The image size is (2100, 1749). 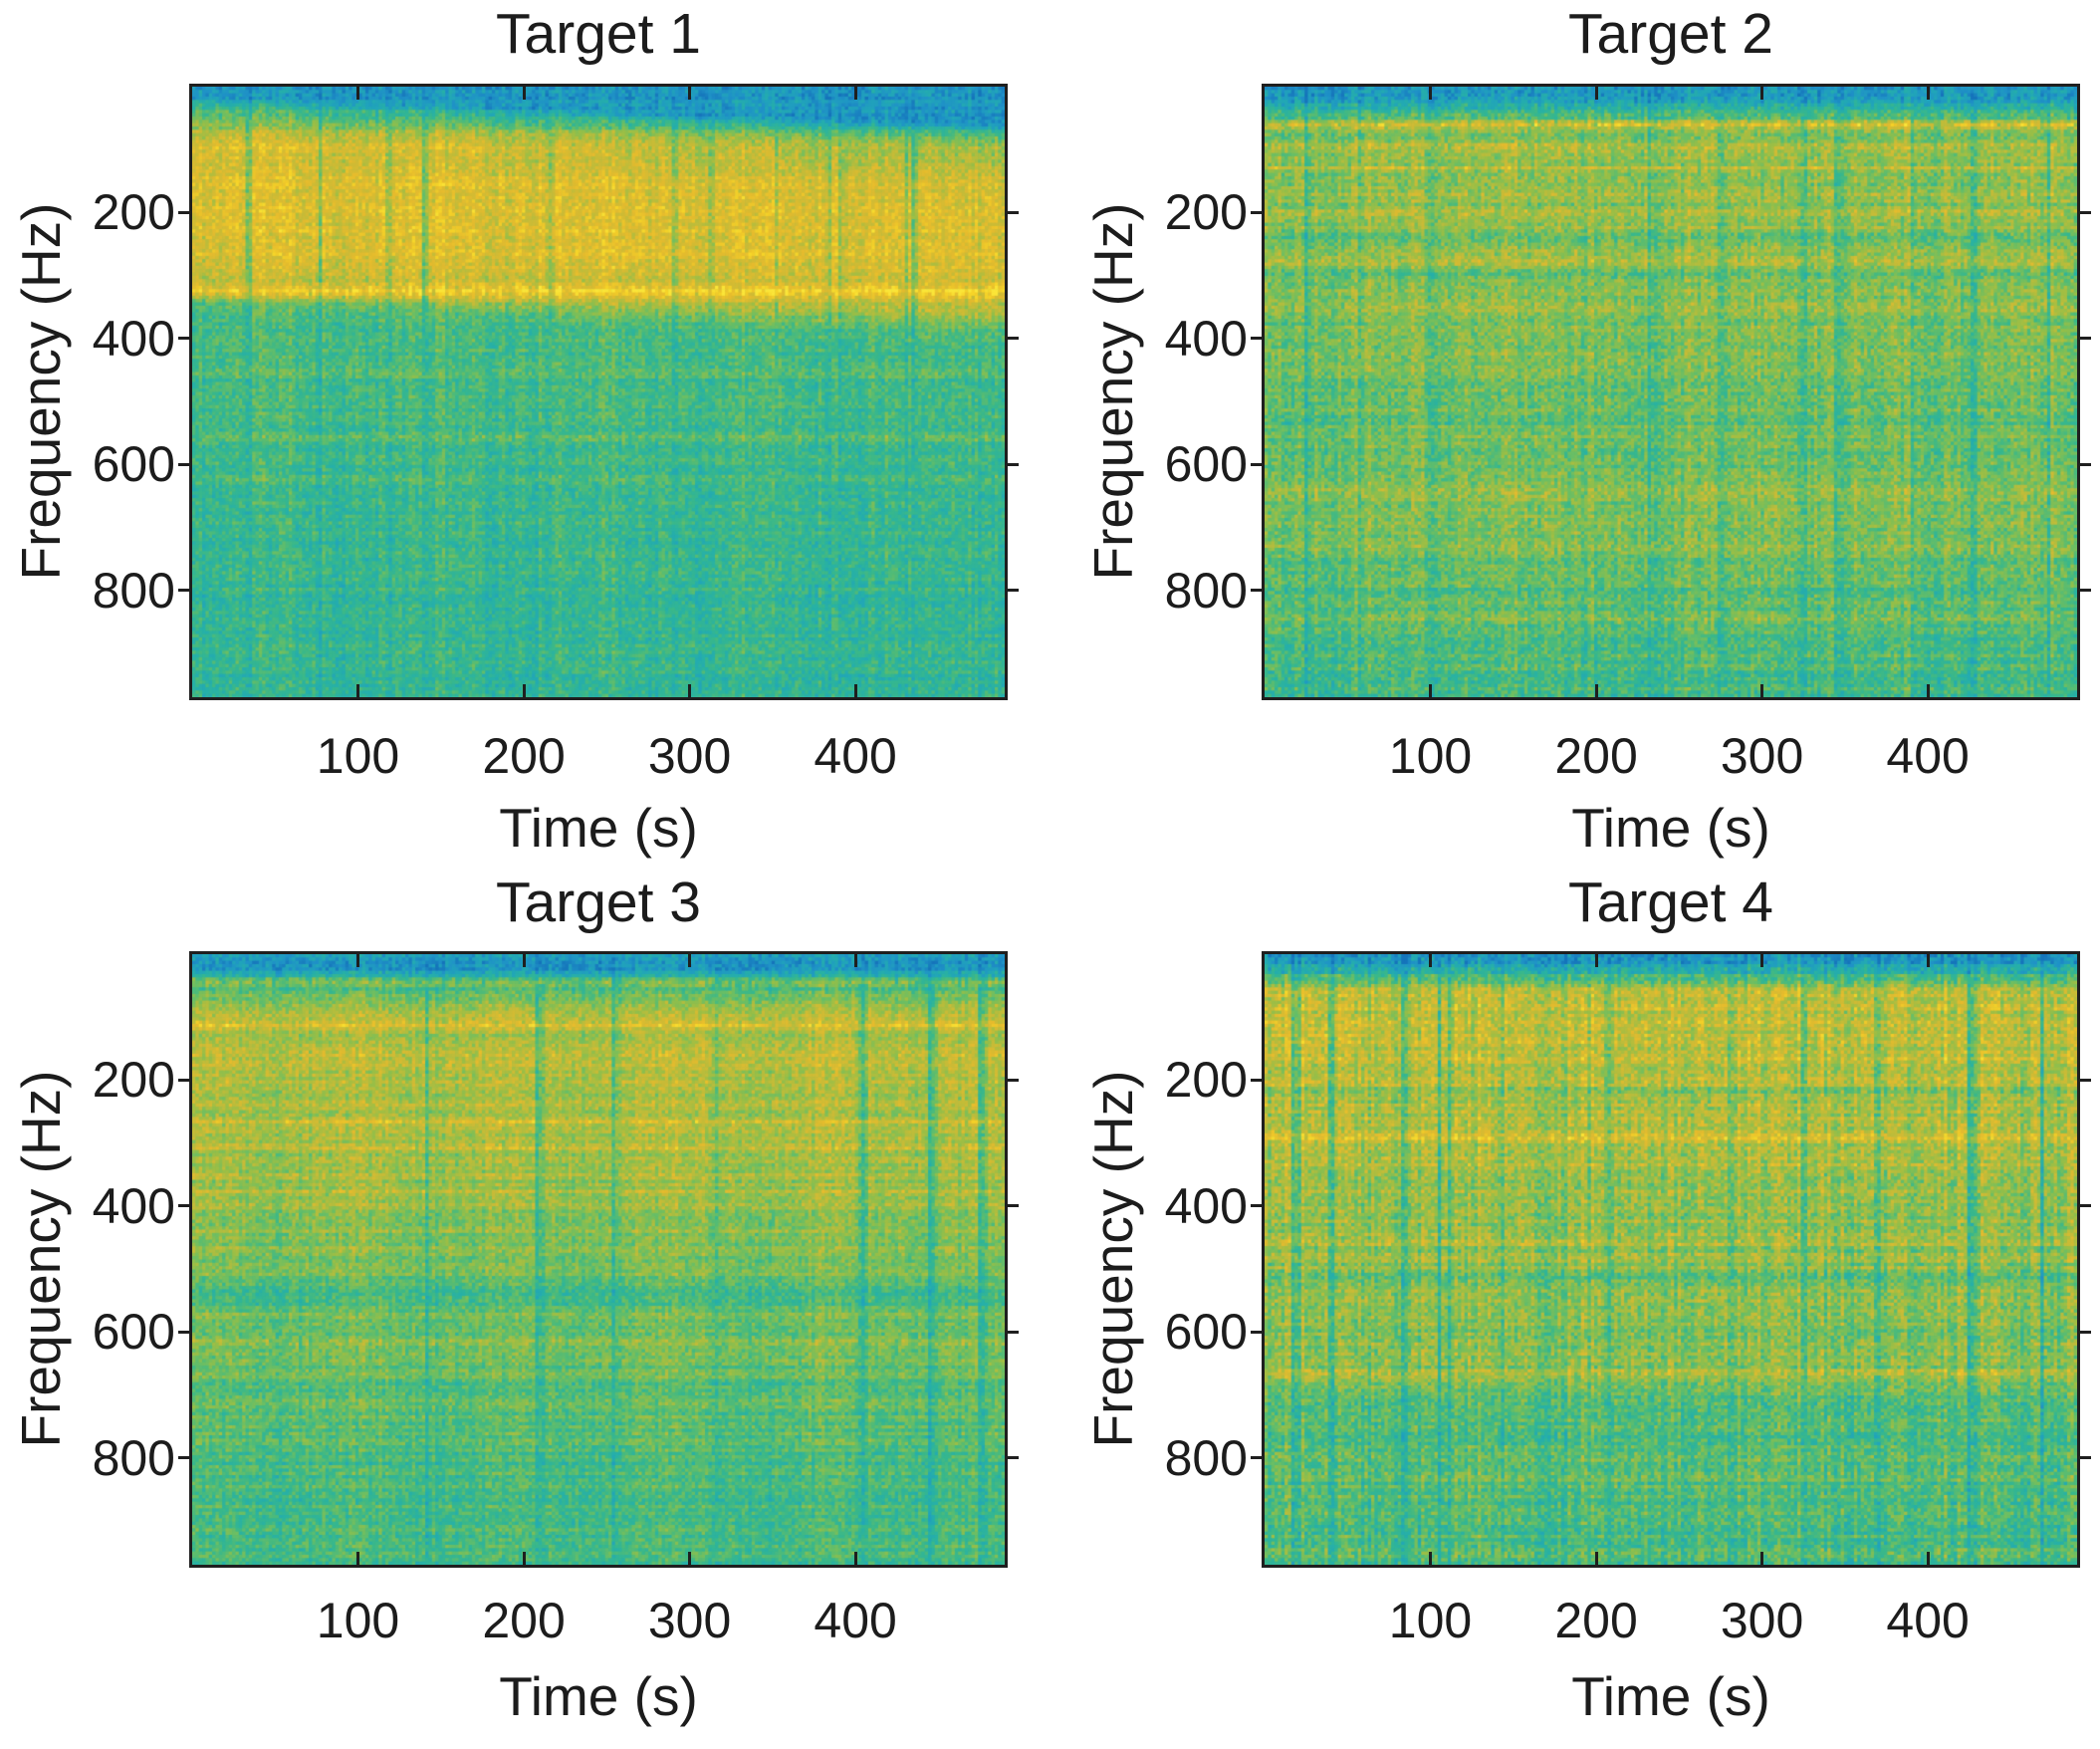 What do you see at coordinates (1670, 34) in the screenshot?
I see `plot-title-target-2: Target 2` at bounding box center [1670, 34].